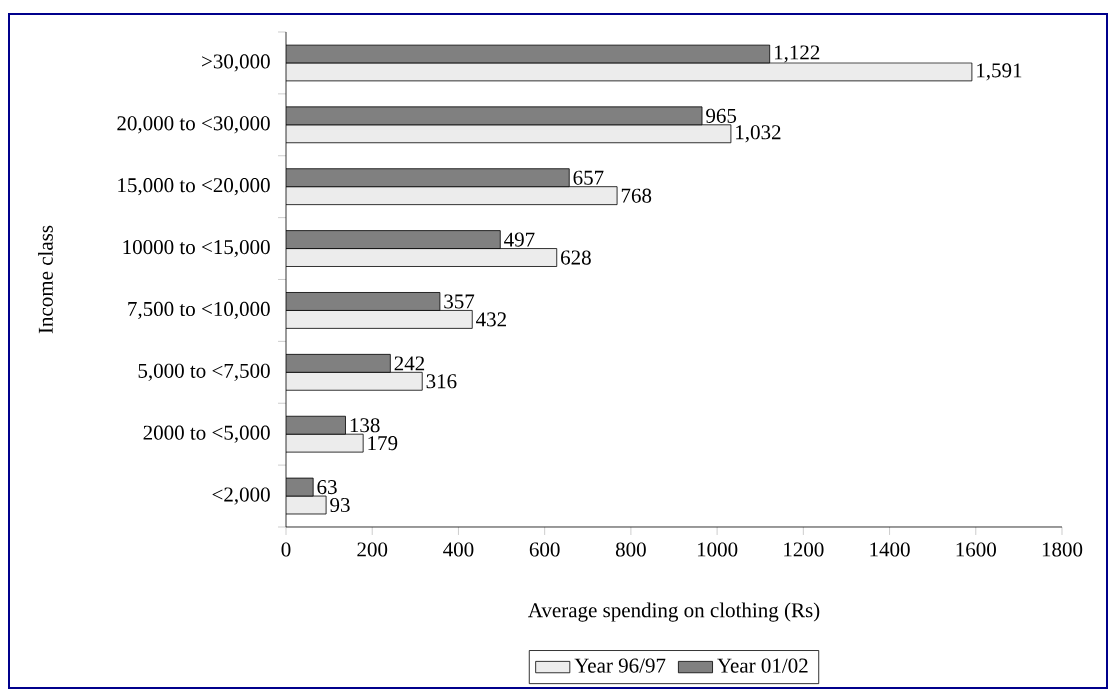 The height and width of the screenshot is (689, 1109). Describe the element at coordinates (576, 257) in the screenshot. I see `data-label: 628` at that location.